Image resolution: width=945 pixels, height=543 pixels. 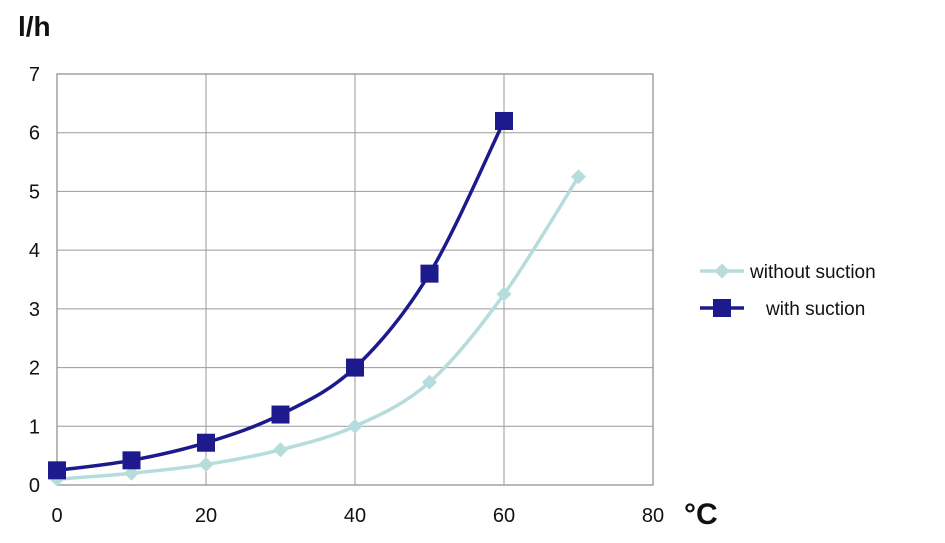 I want to click on legend-item: without suction, so click(x=788, y=272).